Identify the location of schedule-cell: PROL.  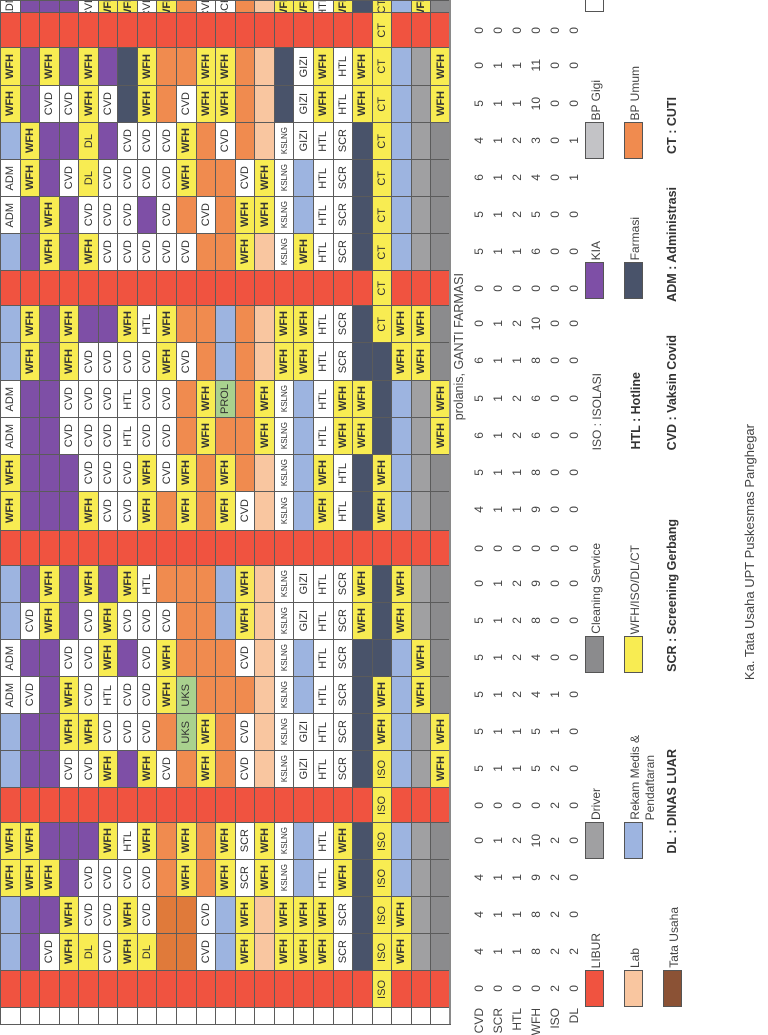
(225, 399).